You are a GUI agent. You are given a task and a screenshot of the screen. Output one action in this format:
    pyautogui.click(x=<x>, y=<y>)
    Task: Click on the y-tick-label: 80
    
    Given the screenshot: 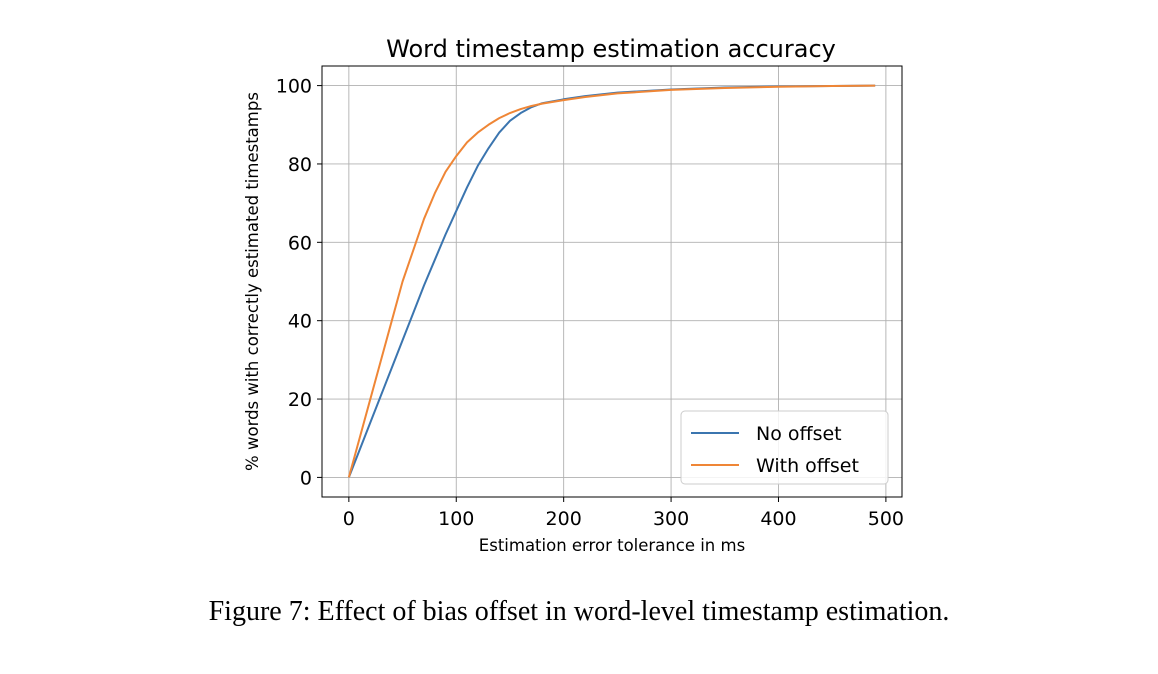 What is the action you would take?
    pyautogui.click(x=300, y=165)
    